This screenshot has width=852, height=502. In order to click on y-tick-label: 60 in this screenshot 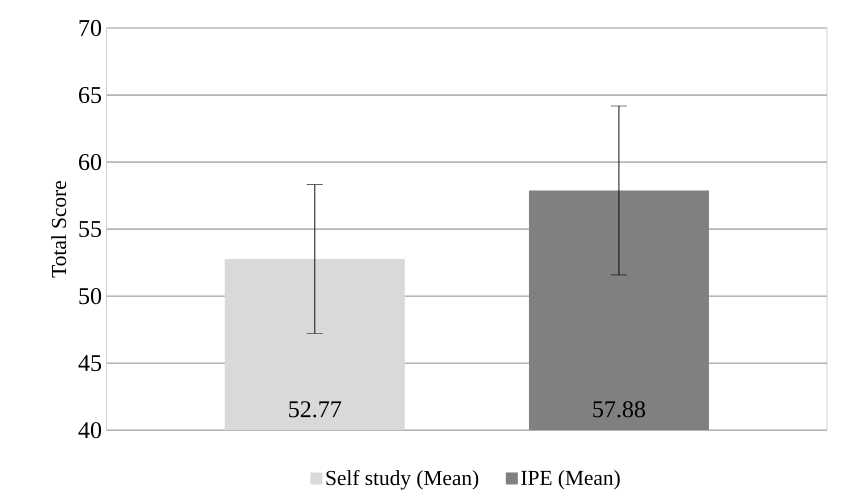, I will do `click(90, 162)`.